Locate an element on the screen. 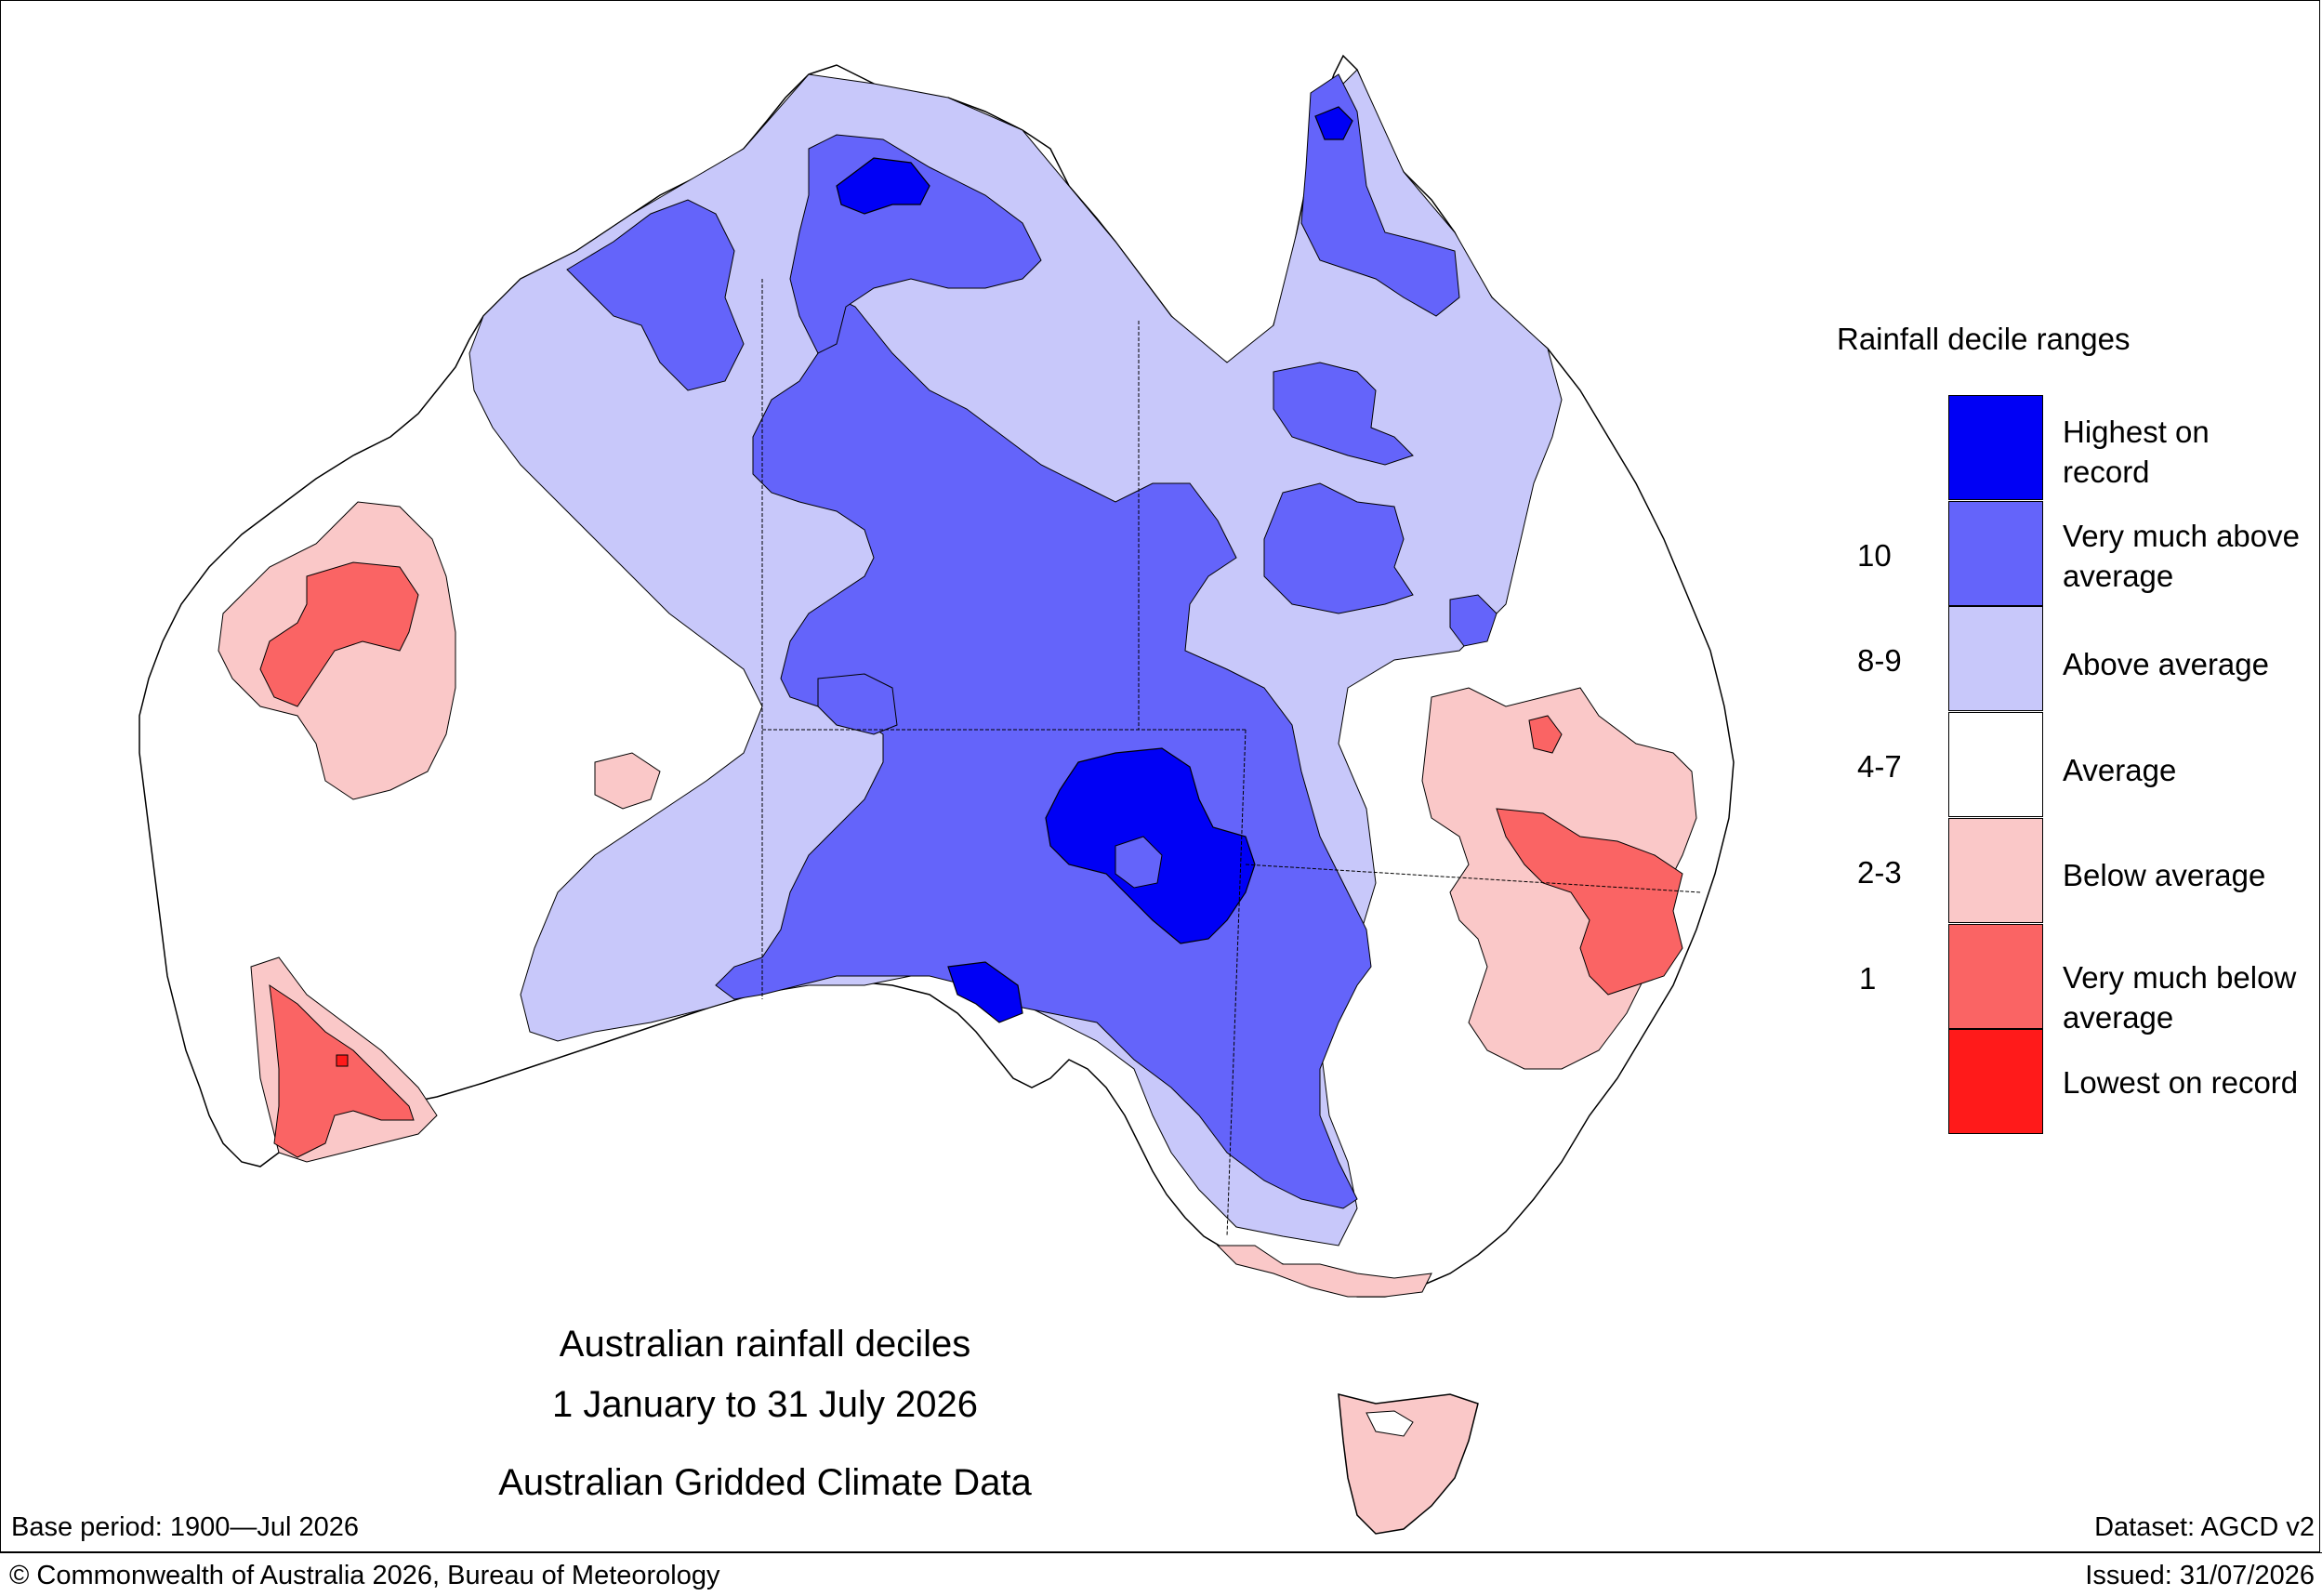 The image size is (2322, 1596). tasmania is located at coordinates (1408, 1464).